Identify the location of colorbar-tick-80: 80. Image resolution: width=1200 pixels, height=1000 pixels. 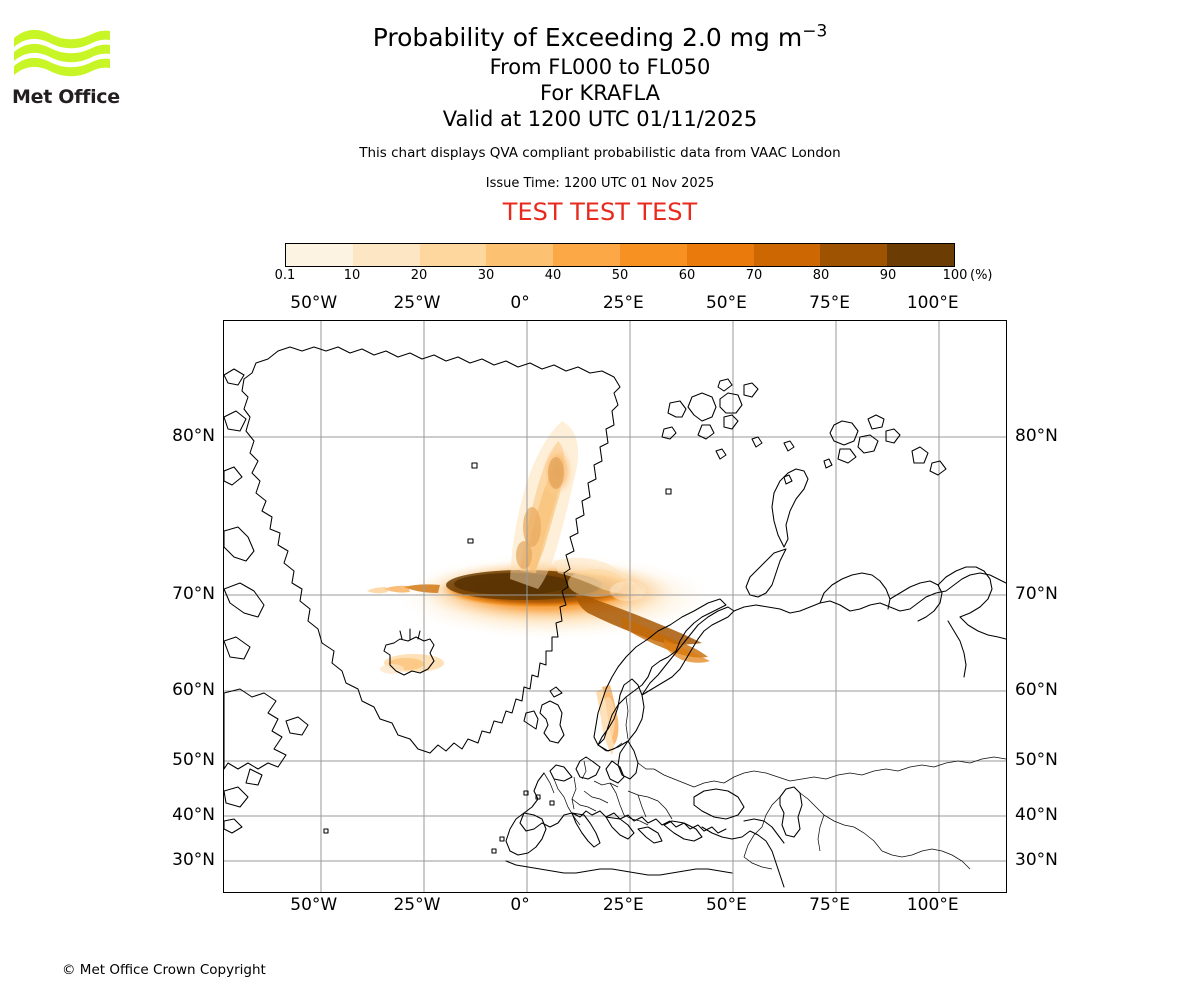
(821, 275).